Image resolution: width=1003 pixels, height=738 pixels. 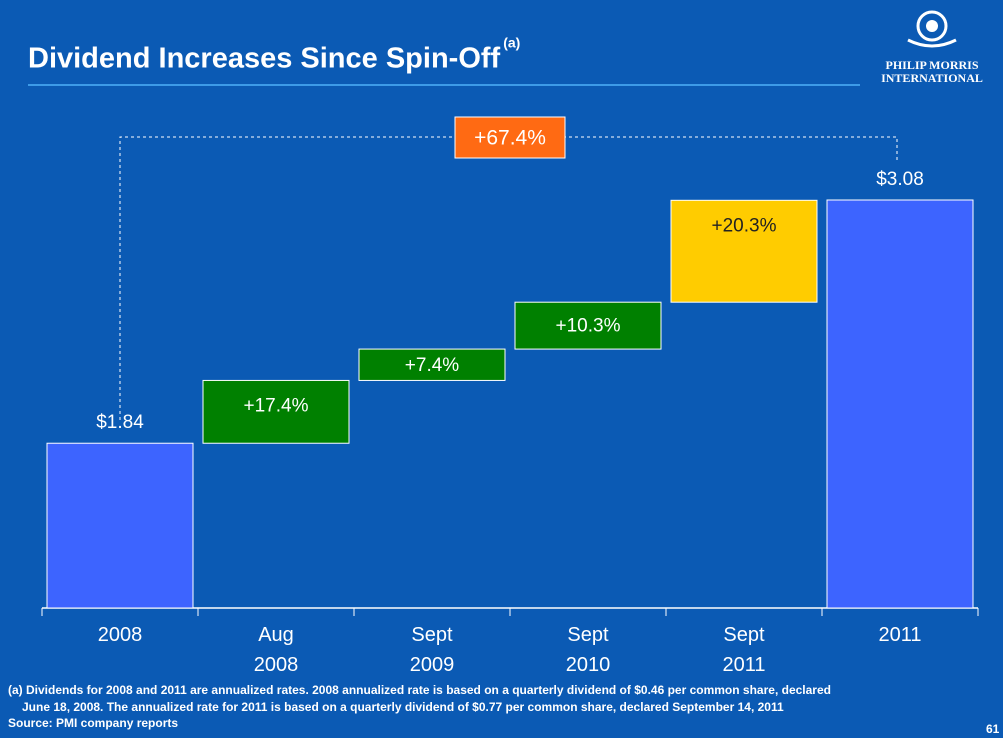 What do you see at coordinates (588, 650) in the screenshot?
I see `x-tick-label: Sept 2010` at bounding box center [588, 650].